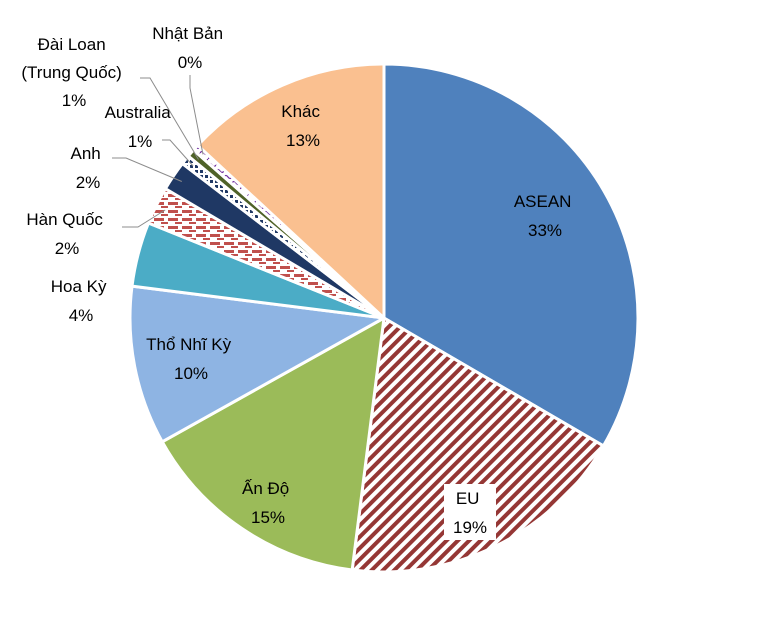  What do you see at coordinates (140, 127) in the screenshot?
I see `slice-label-australia: Australia 1%` at bounding box center [140, 127].